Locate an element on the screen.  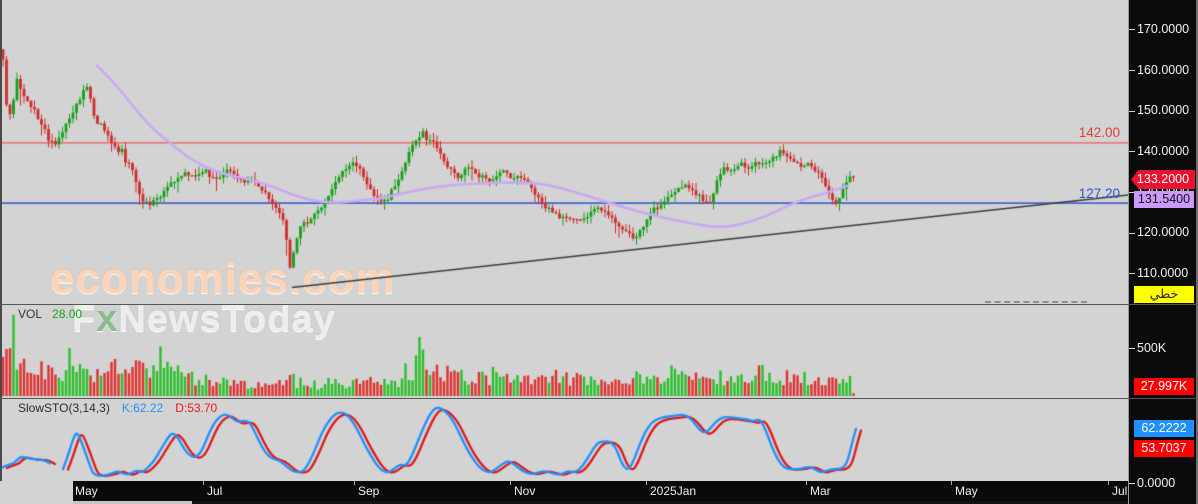
sto-indicator-label: SlowSTO(3,14,3) K:62.22 D:53.70 is located at coordinates (117, 408).